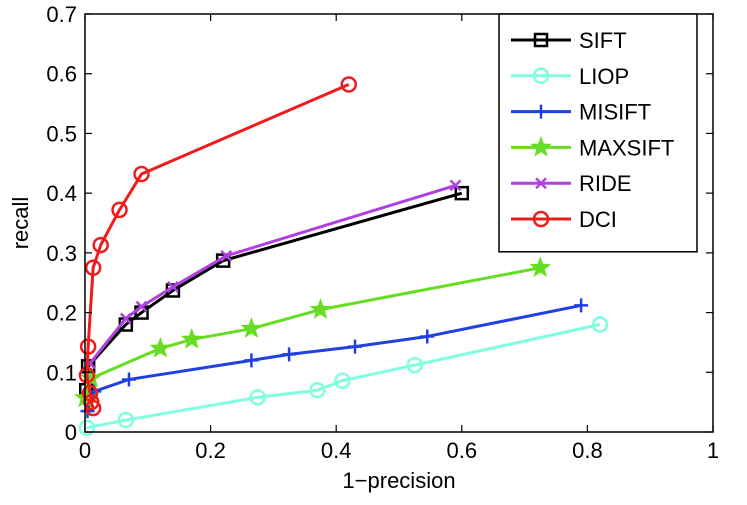  I want to click on series-line-liop, so click(343, 376).